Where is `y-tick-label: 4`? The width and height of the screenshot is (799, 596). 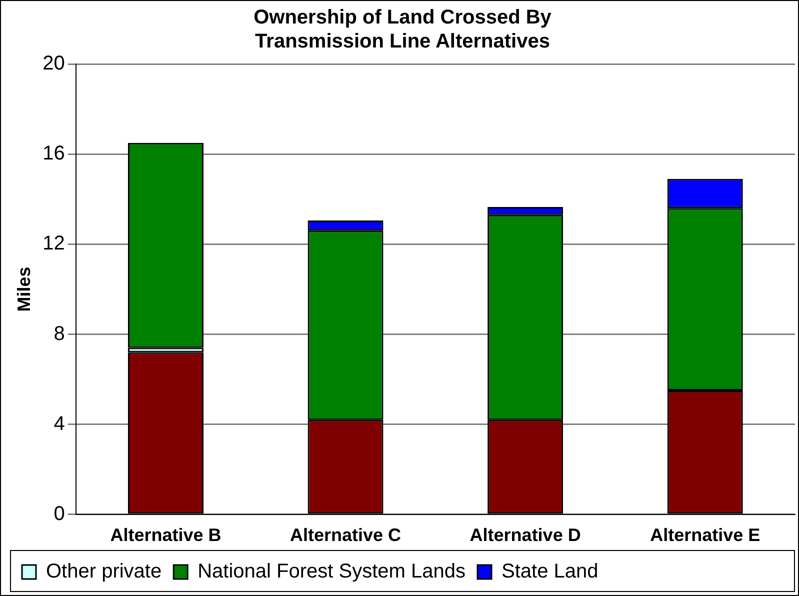 y-tick-label: 4 is located at coordinates (59, 423).